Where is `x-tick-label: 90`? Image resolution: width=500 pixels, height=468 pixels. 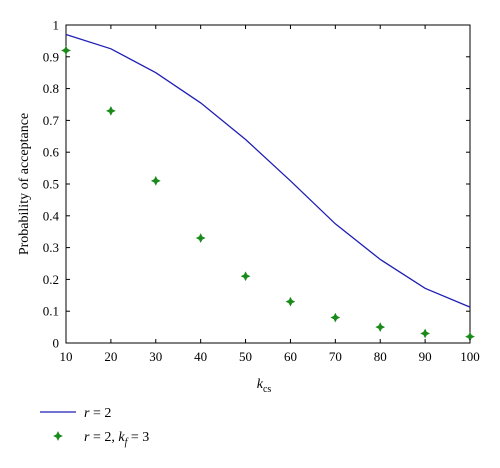 x-tick-label: 90 is located at coordinates (425, 356).